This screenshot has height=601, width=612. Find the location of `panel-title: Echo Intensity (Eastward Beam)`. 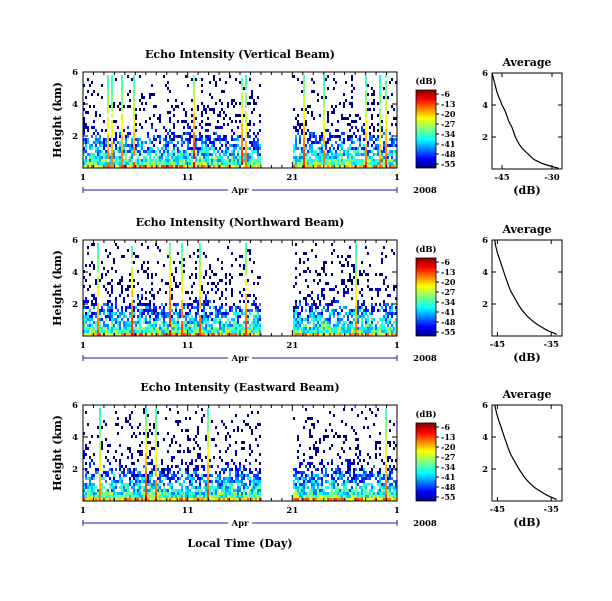

panel-title: Echo Intensity (Eastward Beam) is located at coordinates (239, 387).